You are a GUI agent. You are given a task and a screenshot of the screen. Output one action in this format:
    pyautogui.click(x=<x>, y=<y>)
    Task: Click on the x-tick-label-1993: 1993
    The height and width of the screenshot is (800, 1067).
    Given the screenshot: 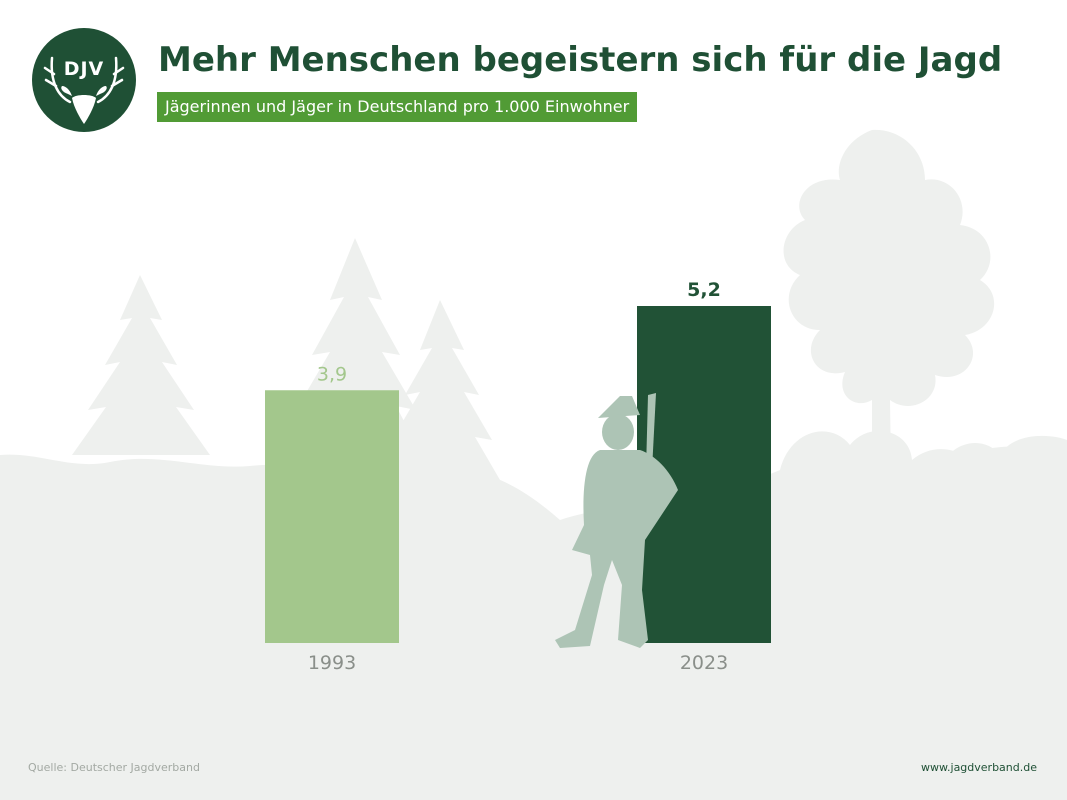 What is the action you would take?
    pyautogui.click(x=332, y=663)
    